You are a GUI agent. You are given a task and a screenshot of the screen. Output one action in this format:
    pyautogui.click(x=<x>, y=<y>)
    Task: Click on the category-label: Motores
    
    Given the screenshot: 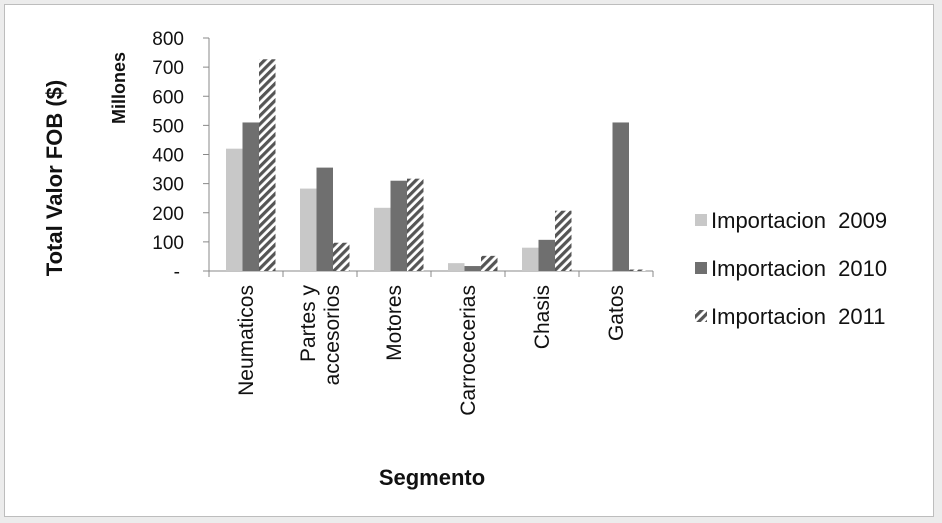 What is the action you would take?
    pyautogui.click(x=394, y=323)
    